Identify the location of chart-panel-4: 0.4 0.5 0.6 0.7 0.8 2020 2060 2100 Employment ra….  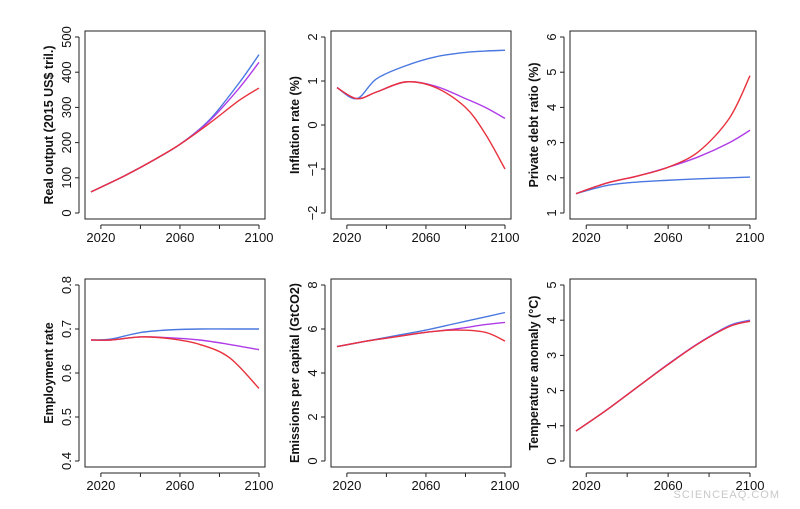
(157, 384).